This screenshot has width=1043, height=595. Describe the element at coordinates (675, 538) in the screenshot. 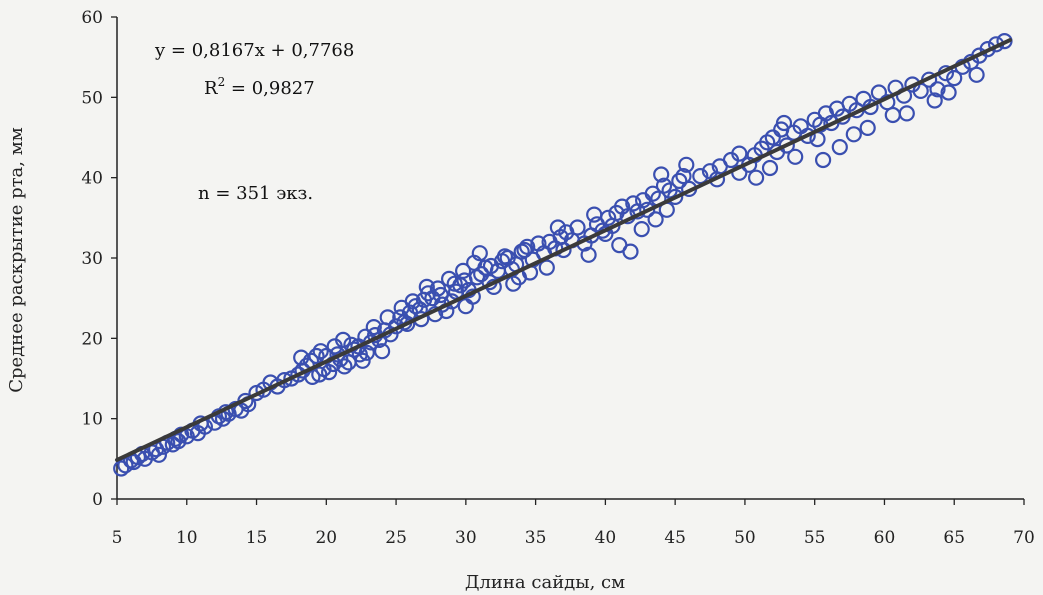

I see `x-tick-label: 45` at that location.